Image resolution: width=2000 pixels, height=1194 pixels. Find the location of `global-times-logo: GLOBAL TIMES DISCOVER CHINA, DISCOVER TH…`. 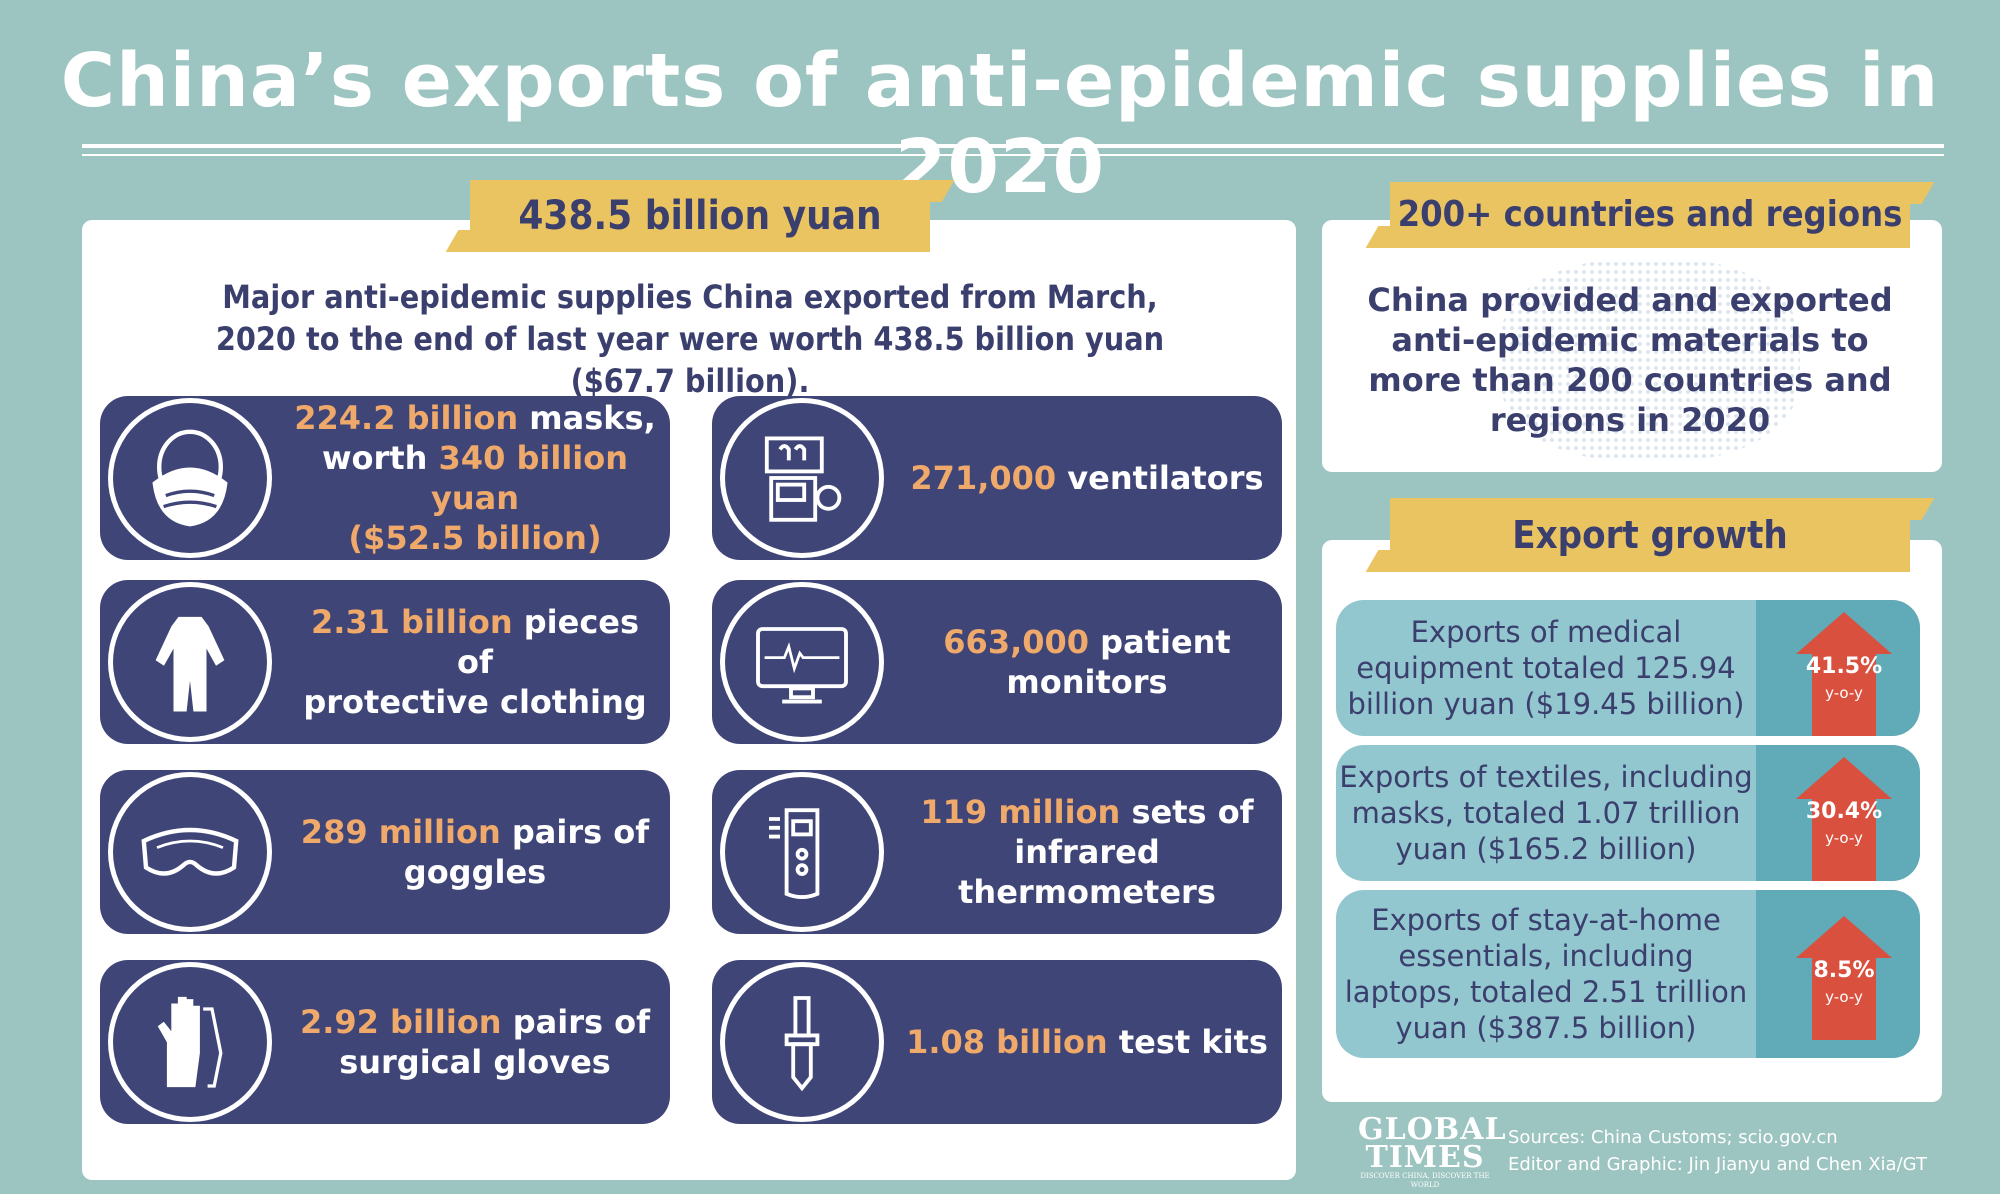

global-times-logo: GLOBAL TIMES DISCOVER CHINA, DISCOVER TH… is located at coordinates (1432, 1151).